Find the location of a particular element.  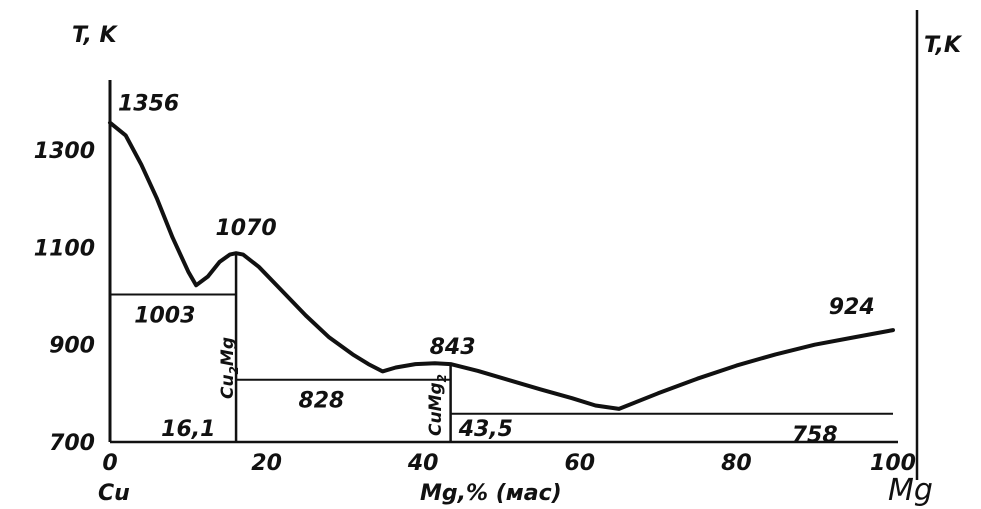

y-tick-label: 900 is located at coordinates (72, 346).